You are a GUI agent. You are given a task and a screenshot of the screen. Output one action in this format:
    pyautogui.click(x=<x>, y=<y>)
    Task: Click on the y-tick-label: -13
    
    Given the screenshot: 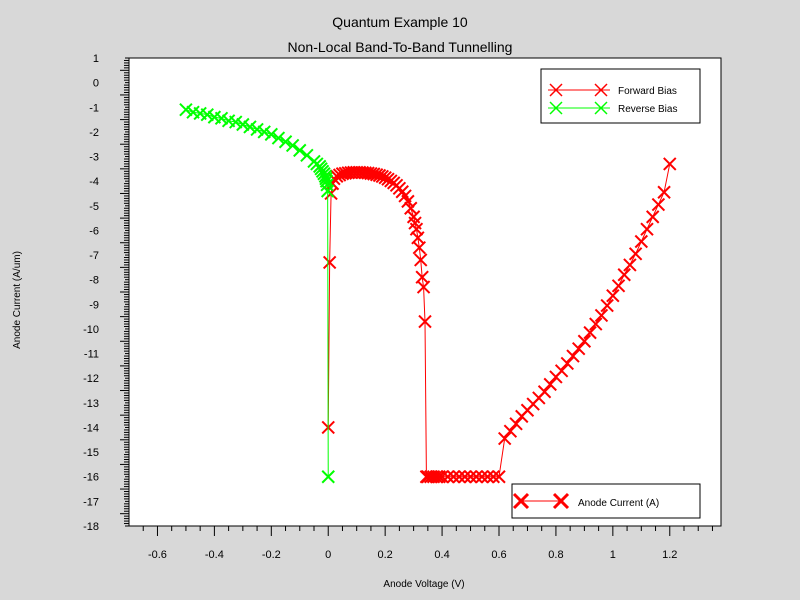 What is the action you would take?
    pyautogui.click(x=91, y=404)
    